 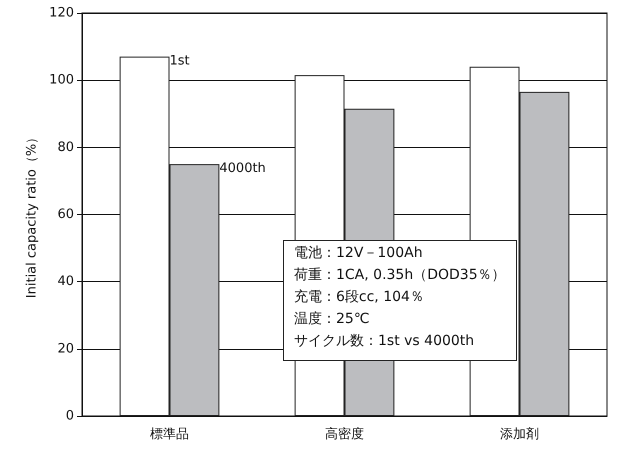 I want to click on x-tick-label: 高密度, so click(x=344, y=434).